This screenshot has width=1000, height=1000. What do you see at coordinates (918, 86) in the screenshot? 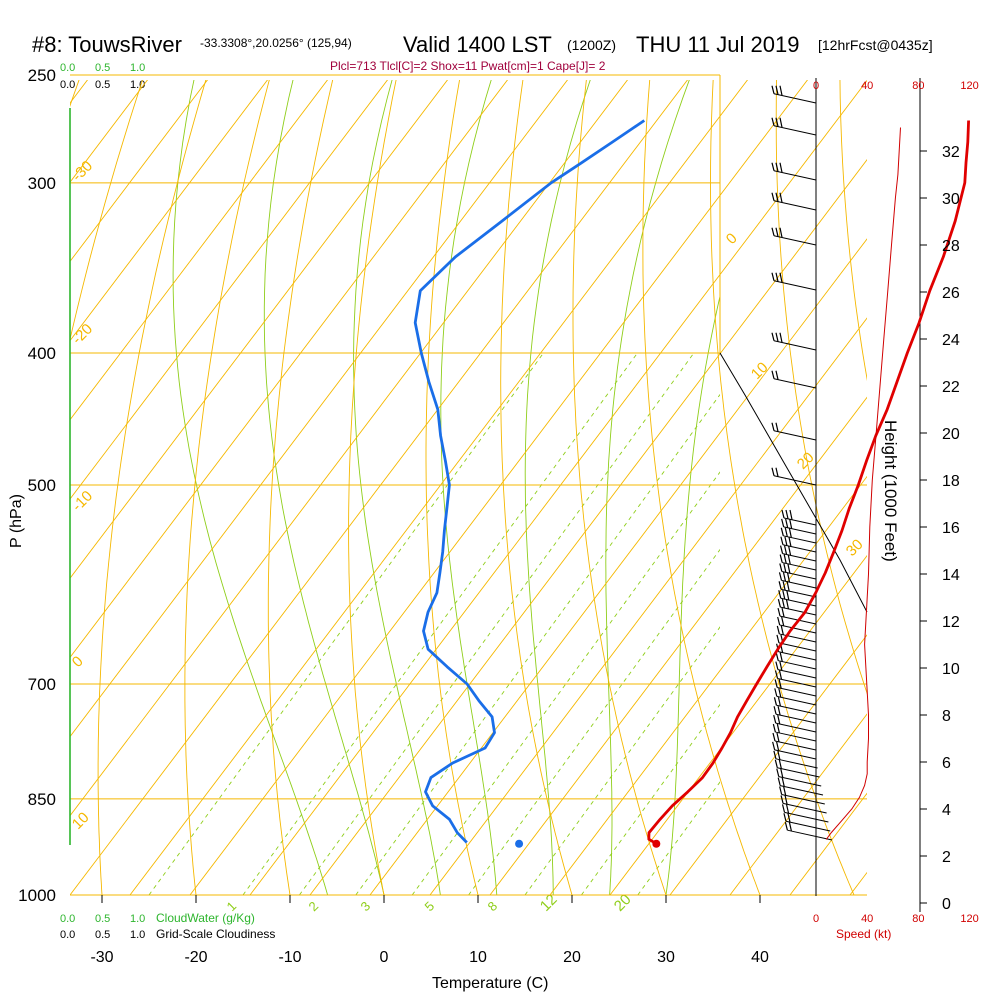
I see `speed-tick-label-top: 80` at bounding box center [918, 86].